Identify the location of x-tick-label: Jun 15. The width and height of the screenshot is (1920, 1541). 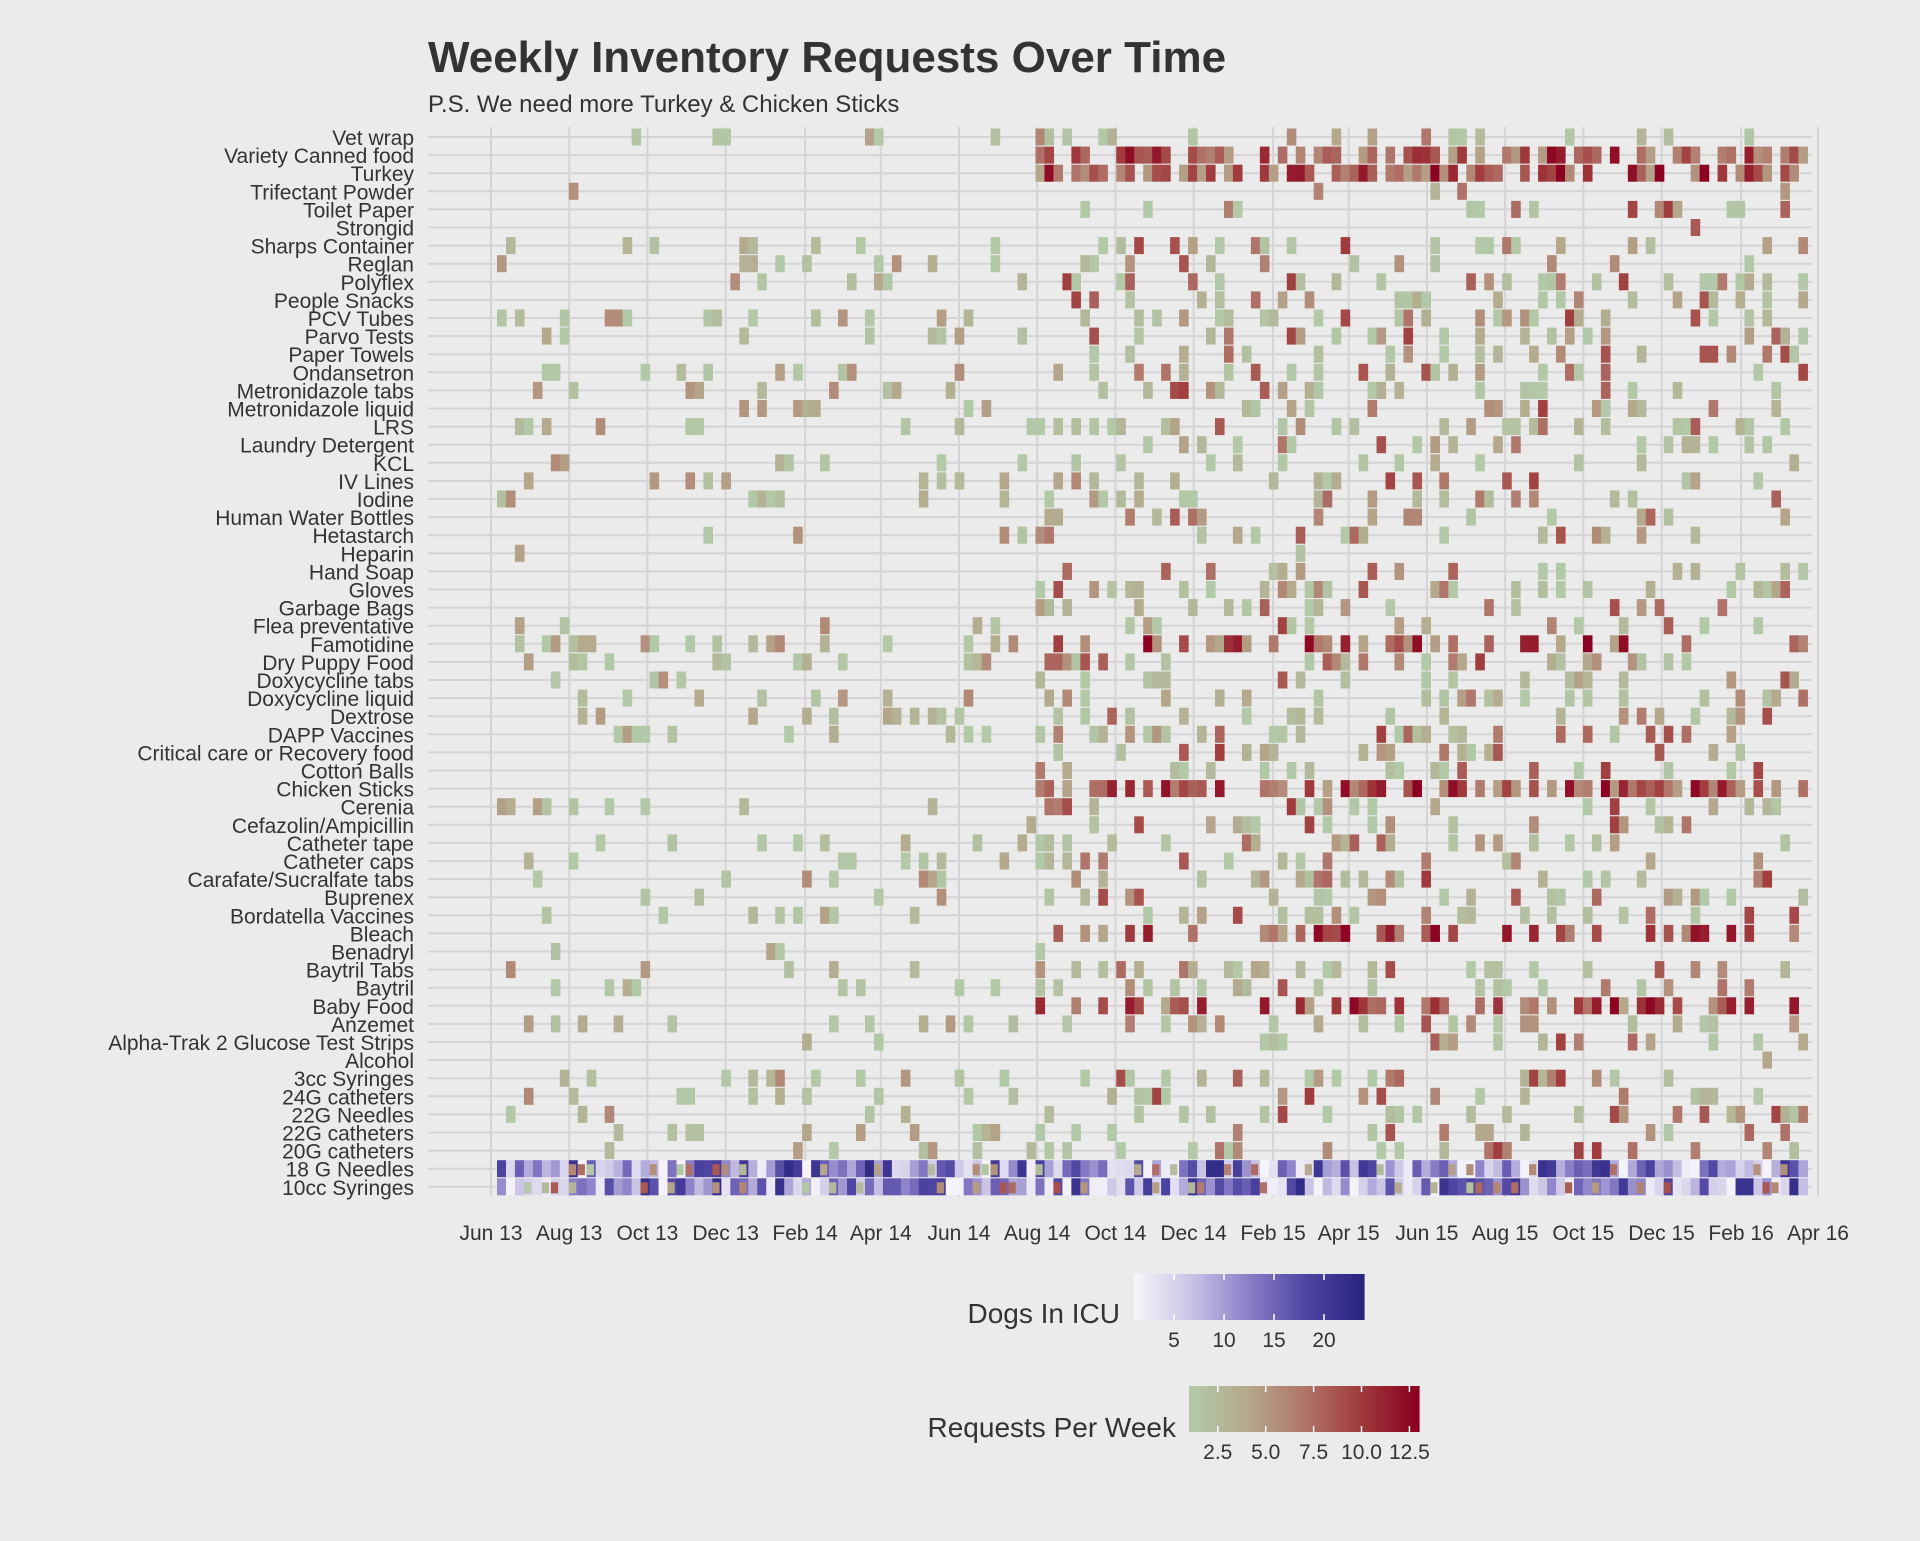
(1426, 1233).